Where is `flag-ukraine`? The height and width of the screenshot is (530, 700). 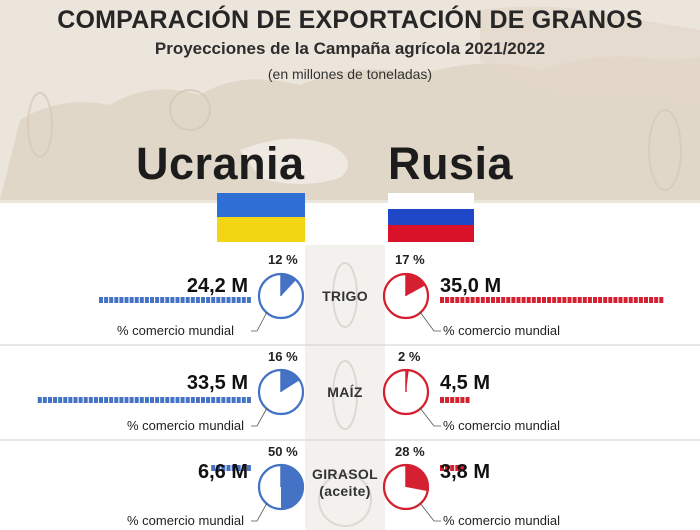 flag-ukraine is located at coordinates (261, 217).